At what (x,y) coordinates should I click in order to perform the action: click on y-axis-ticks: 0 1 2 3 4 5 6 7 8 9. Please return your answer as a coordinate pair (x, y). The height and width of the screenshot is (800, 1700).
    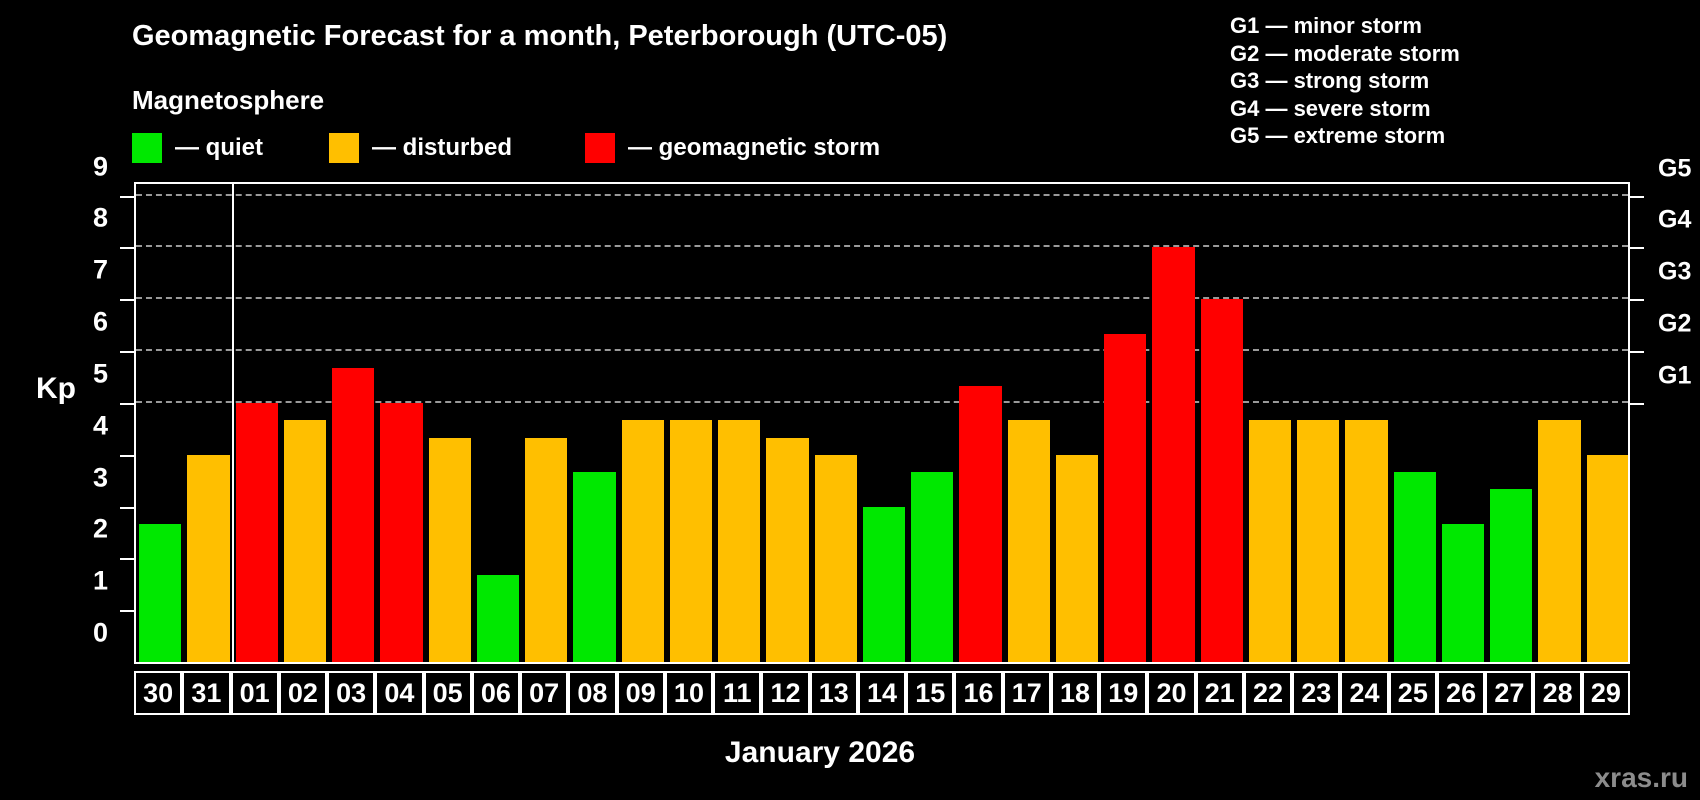
    Looking at the image, I should click on (67, 407).